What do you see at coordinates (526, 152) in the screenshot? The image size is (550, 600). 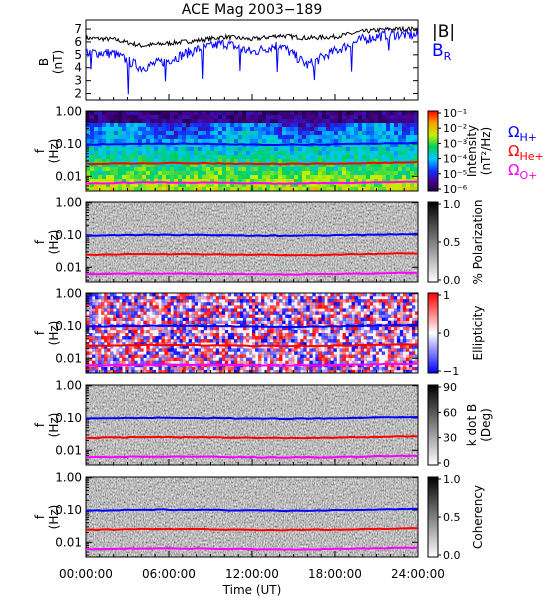 I see `legend-omega-he: ΩHe+` at bounding box center [526, 152].